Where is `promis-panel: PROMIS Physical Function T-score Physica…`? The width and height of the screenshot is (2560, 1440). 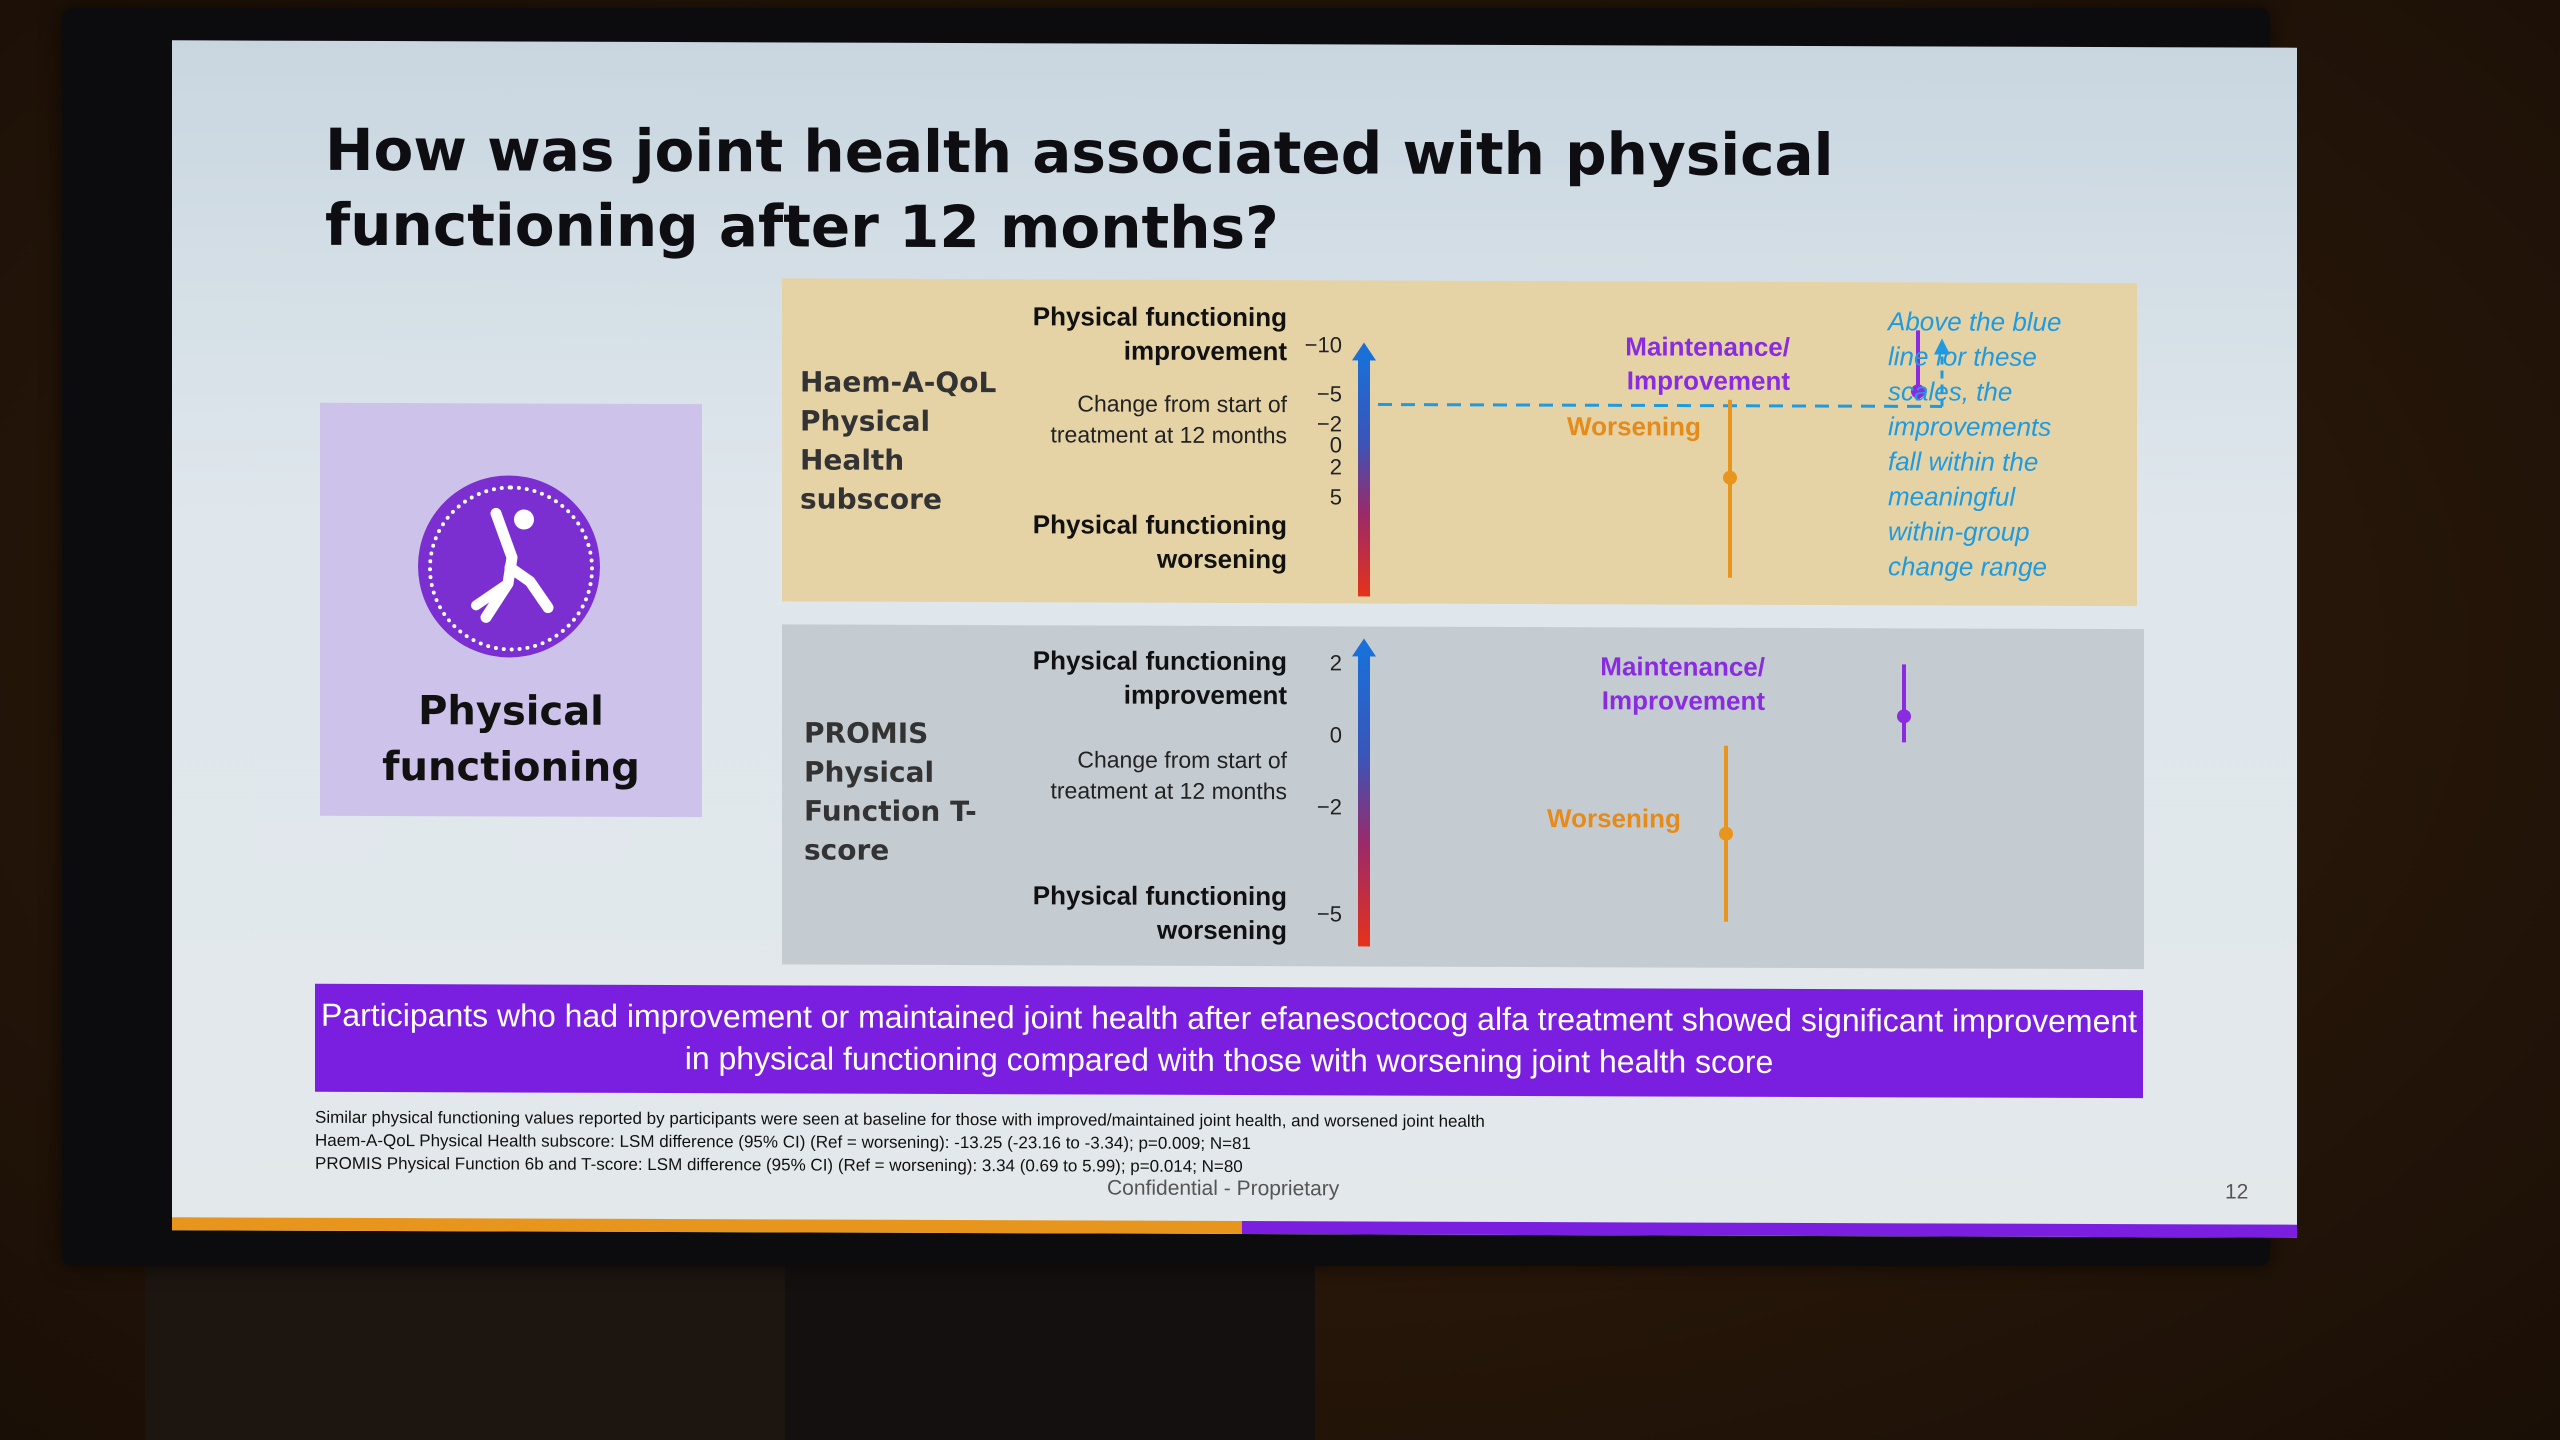
promis-panel: PROMIS Physical Function T-score Physica… is located at coordinates (1463, 797).